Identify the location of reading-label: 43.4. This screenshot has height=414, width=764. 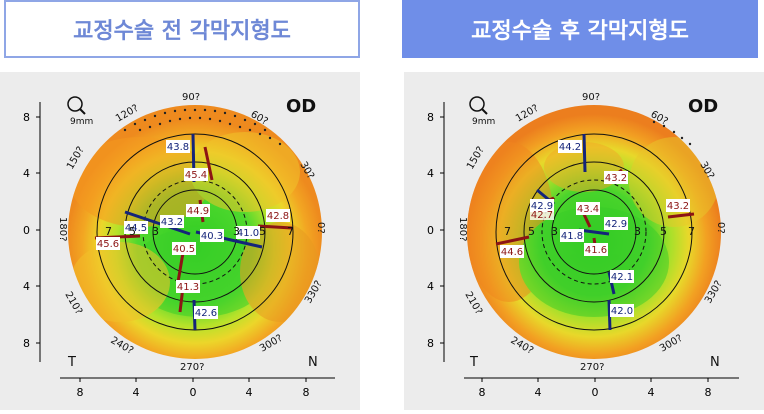
(588, 209).